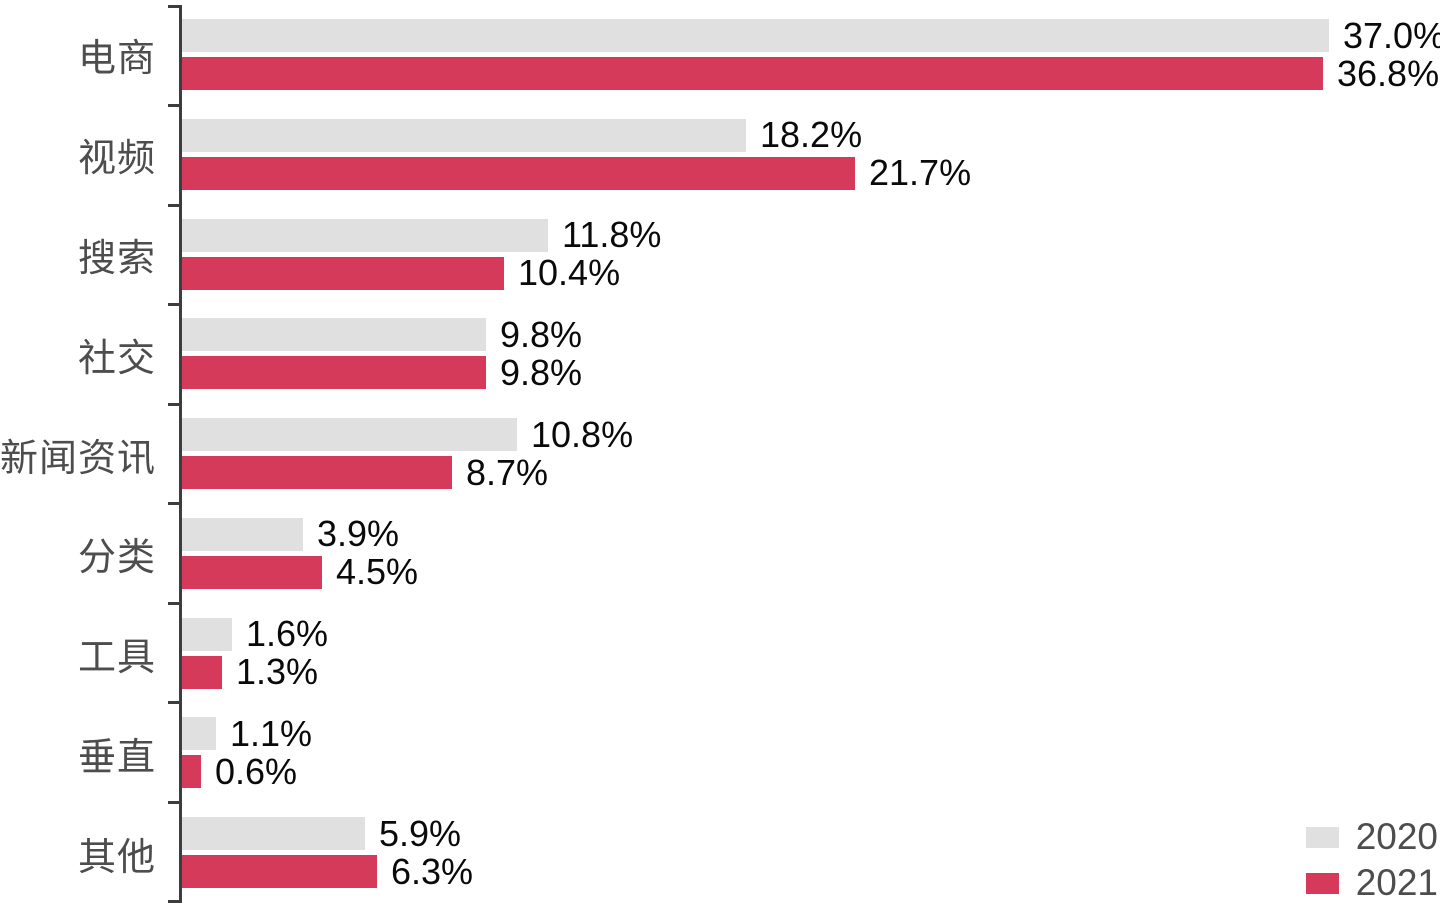 This screenshot has height=912, width=1440. Describe the element at coordinates (432, 871) in the screenshot. I see `value-label-2021: 6.3%` at that location.